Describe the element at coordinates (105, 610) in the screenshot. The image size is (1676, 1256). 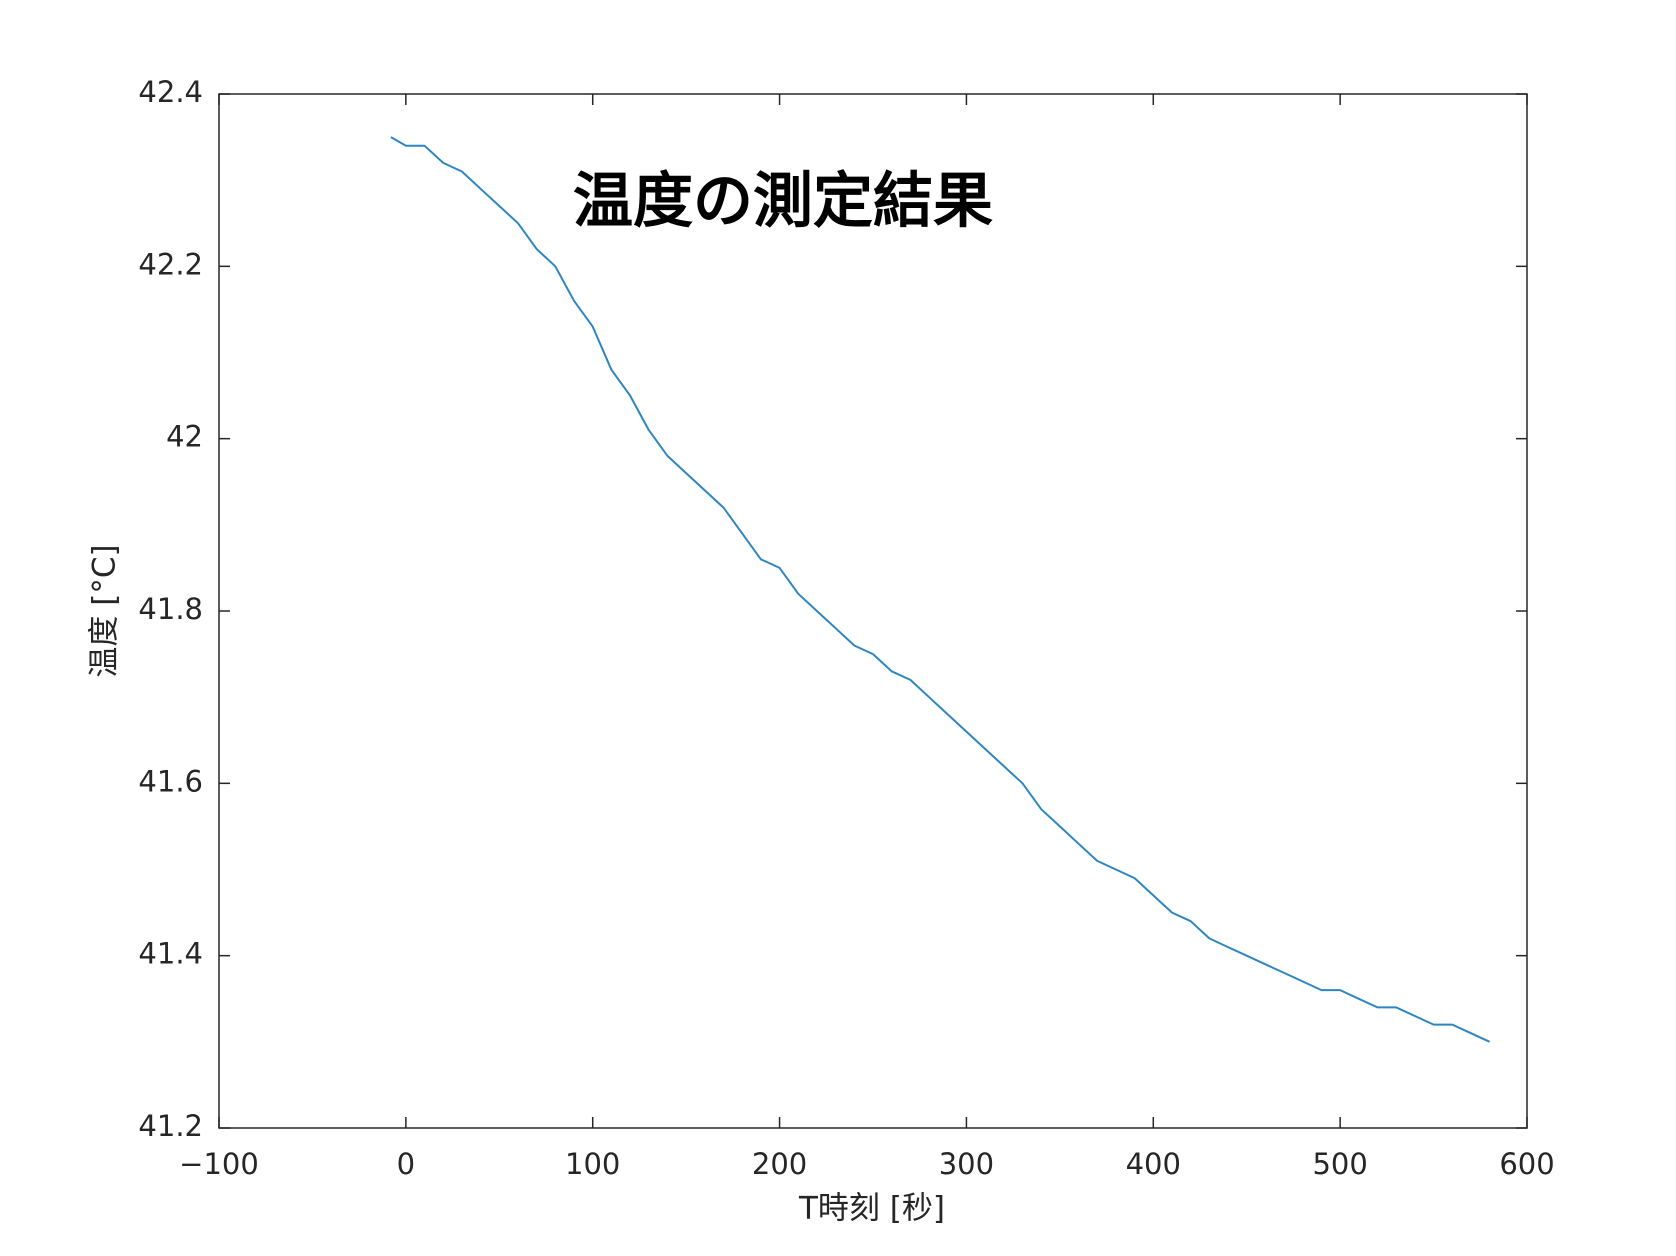
I see `y-axis-label: 温度 [°C]` at that location.